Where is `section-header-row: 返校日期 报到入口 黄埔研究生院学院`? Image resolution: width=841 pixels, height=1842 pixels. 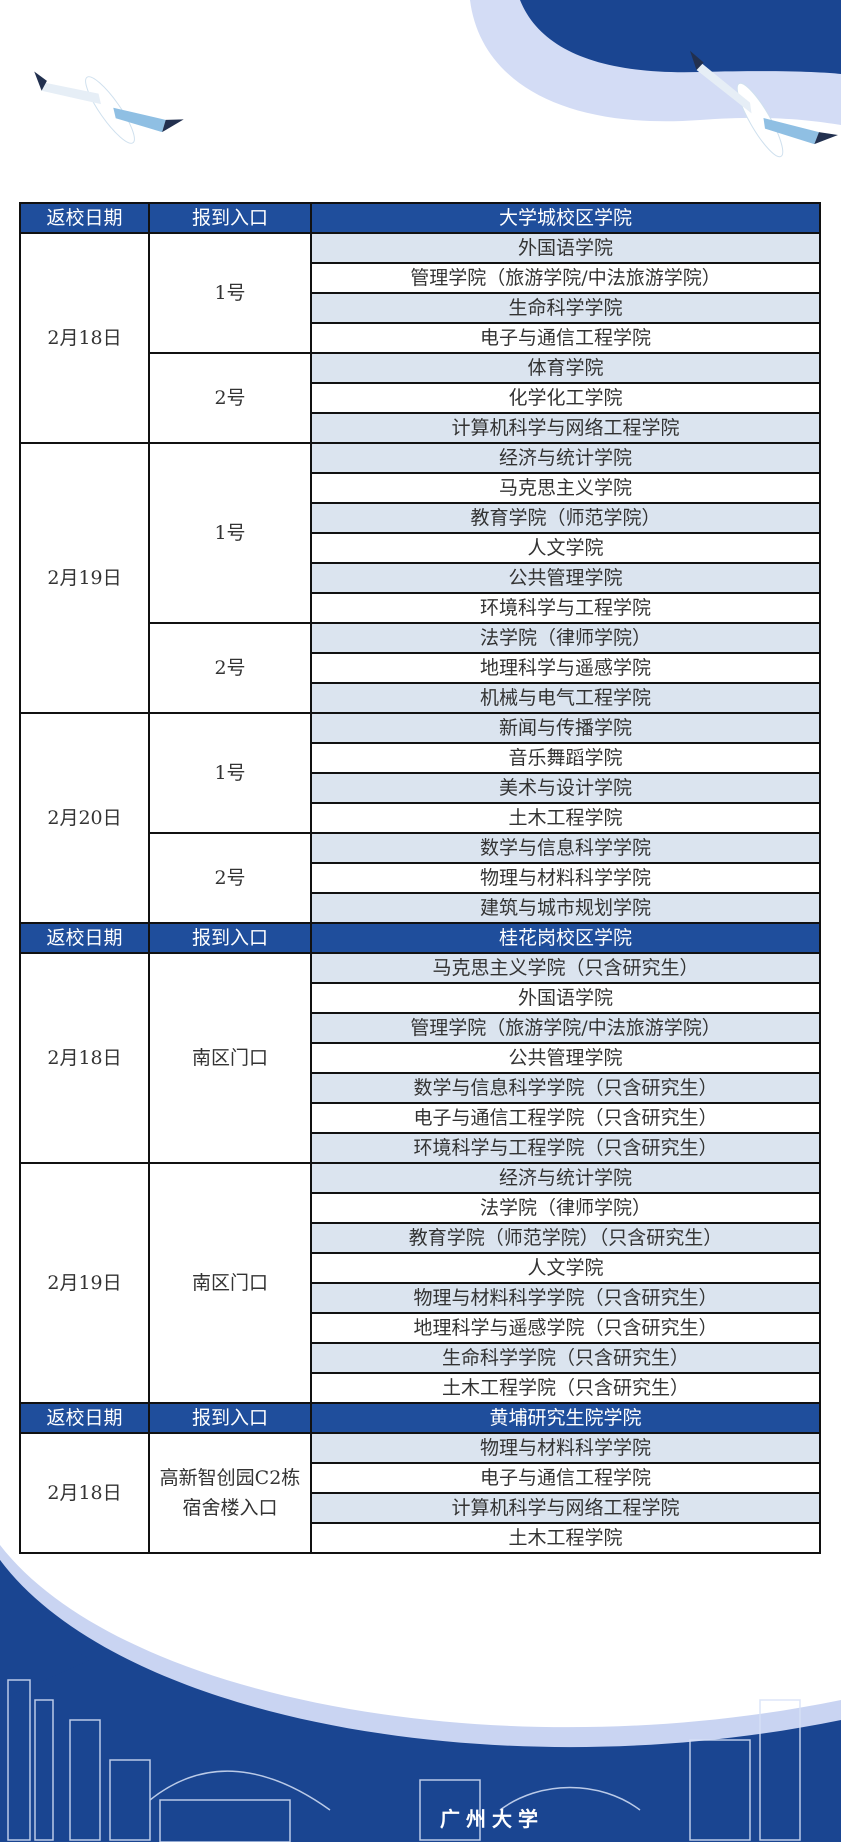 section-header-row: 返校日期 报到入口 黄埔研究生院学院 is located at coordinates (420, 1418).